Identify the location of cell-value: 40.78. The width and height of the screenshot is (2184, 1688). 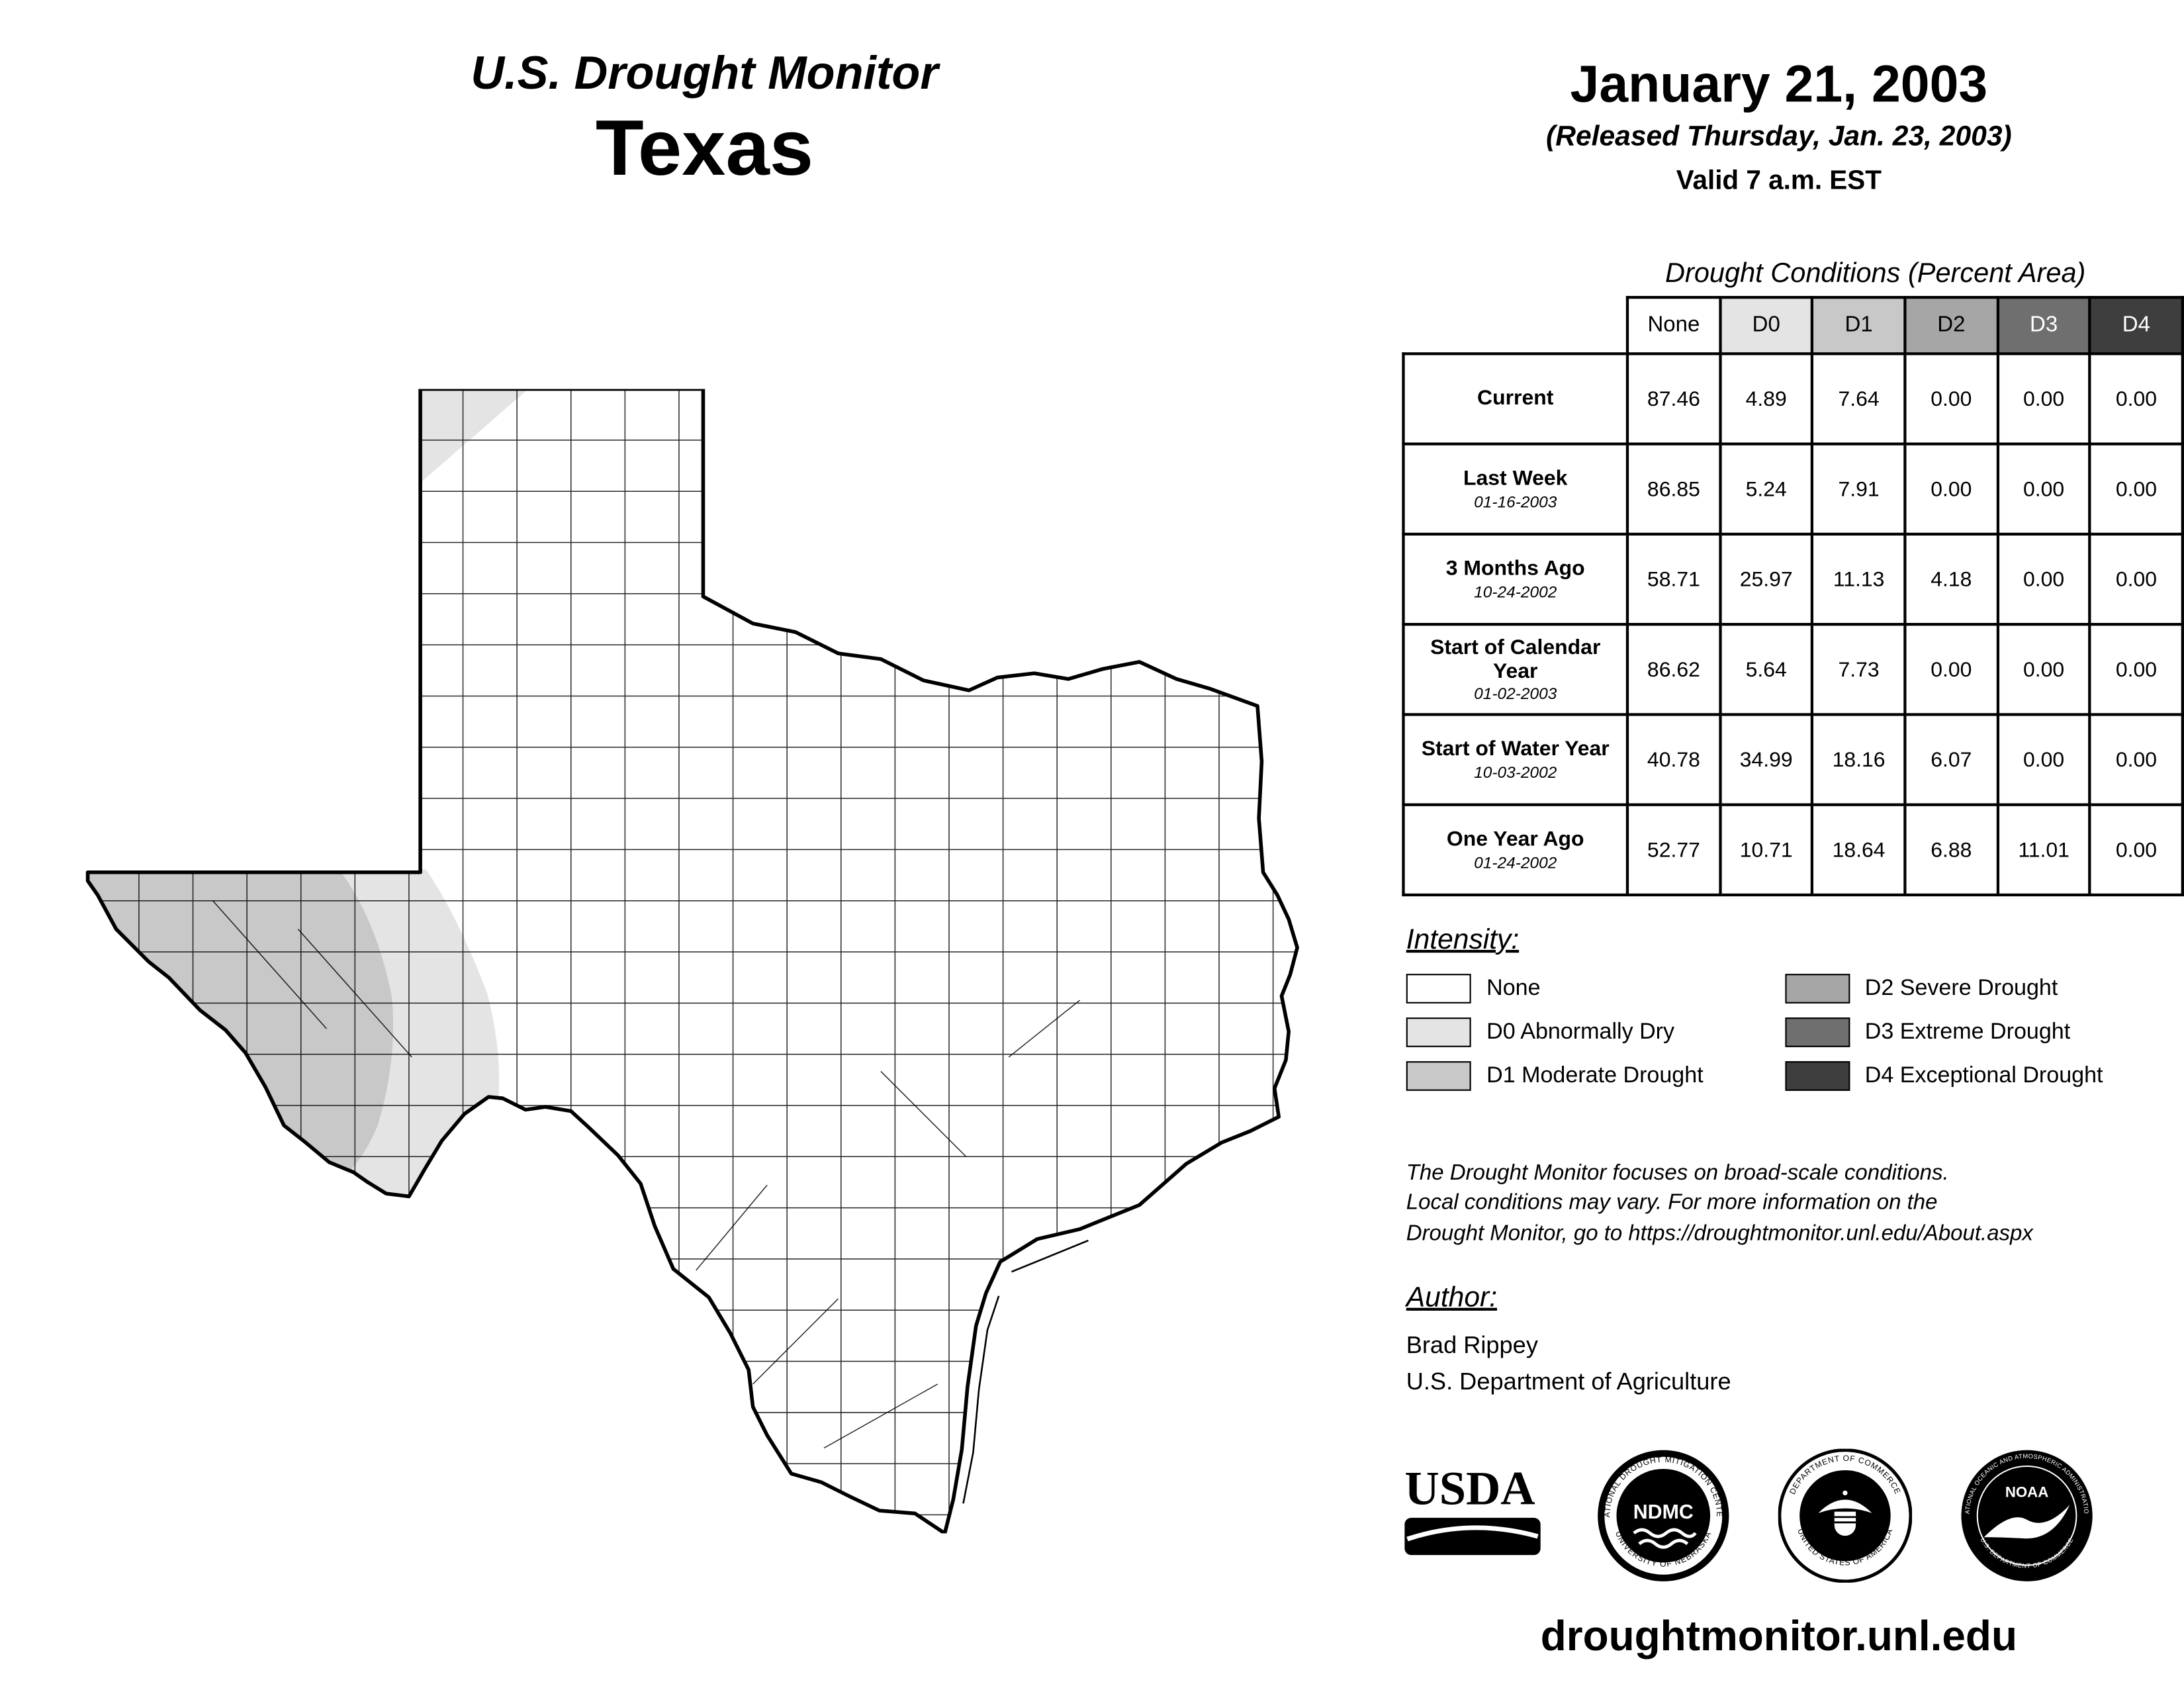
(1673, 759).